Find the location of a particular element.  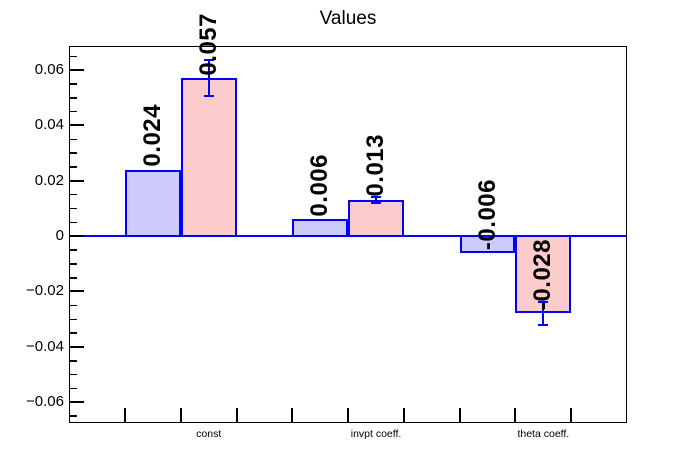

y-tick-label: 0.02 is located at coordinates (49, 180).